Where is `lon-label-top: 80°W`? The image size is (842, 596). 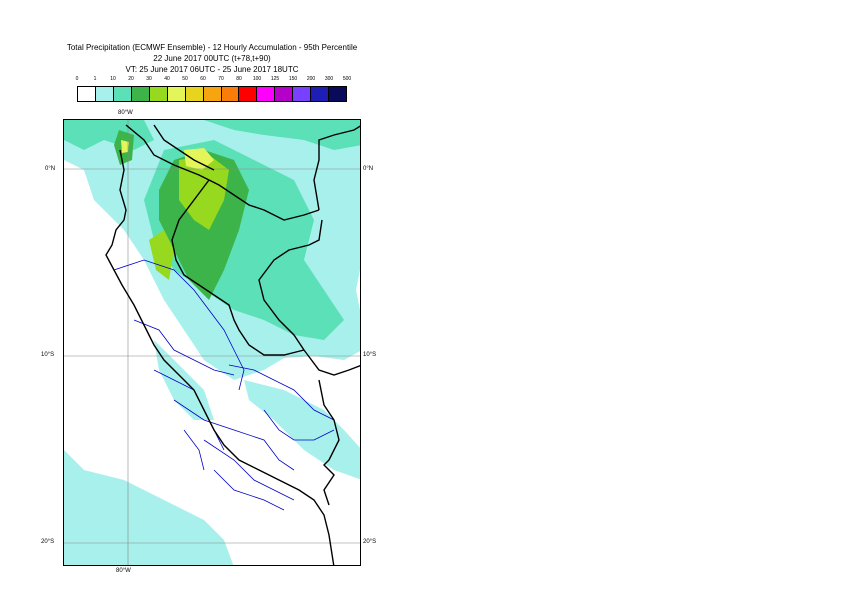 lon-label-top: 80°W is located at coordinates (125, 113).